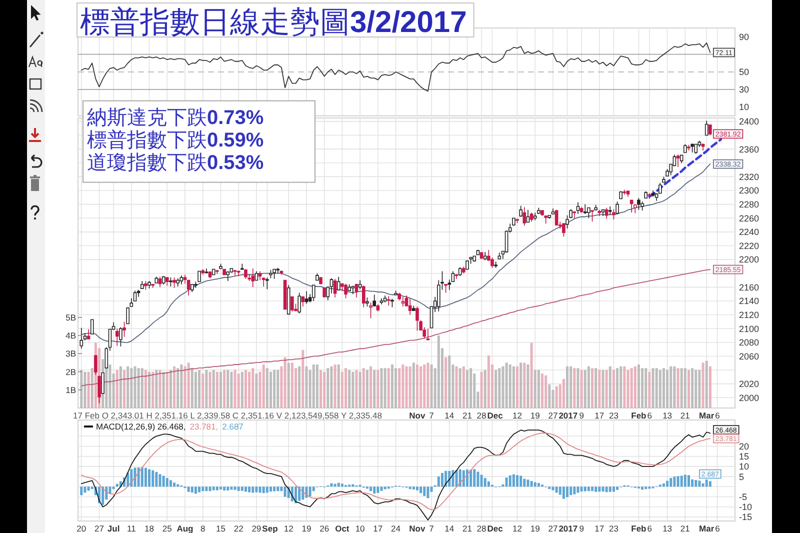 This screenshot has height=533, width=800. What do you see at coordinates (417, 528) in the screenshot?
I see `x-tick-label: Nov` at bounding box center [417, 528].